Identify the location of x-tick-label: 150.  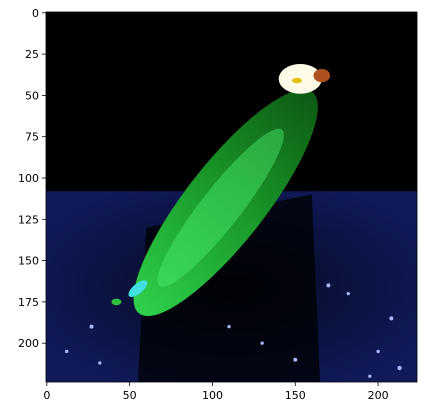
(295, 395).